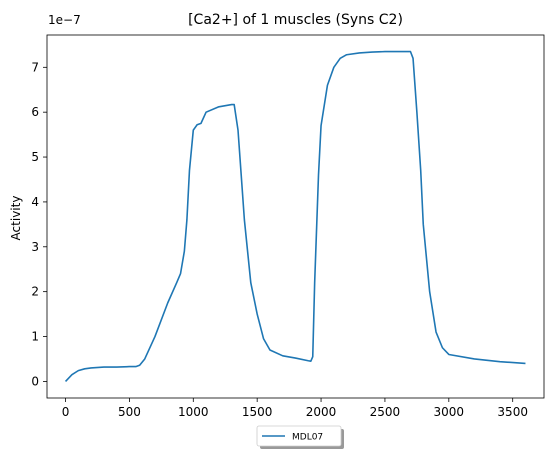  What do you see at coordinates (39, 224) in the screenshot?
I see `y-ticks: 0 1 2 3 4 5 6 7` at bounding box center [39, 224].